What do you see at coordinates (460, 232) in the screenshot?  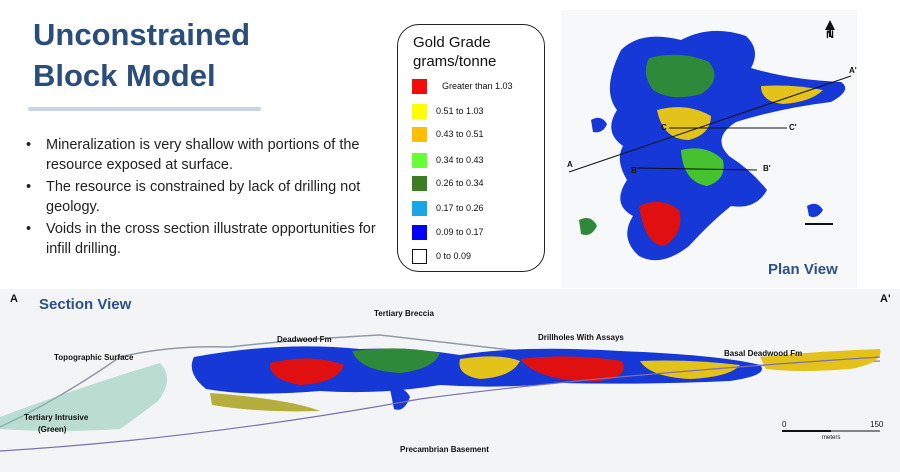 I see `legend-label: 0.09 to 0.17` at bounding box center [460, 232].